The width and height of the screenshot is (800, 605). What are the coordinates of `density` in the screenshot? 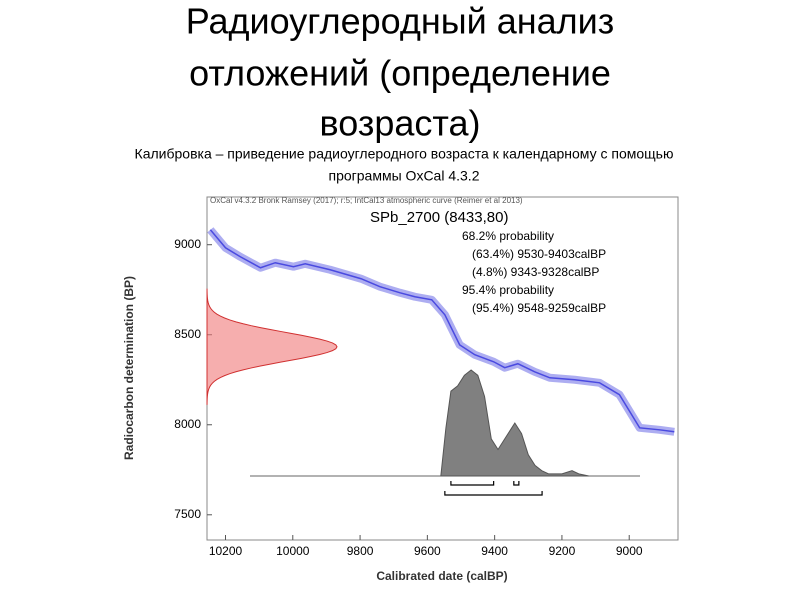 It's located at (514, 423).